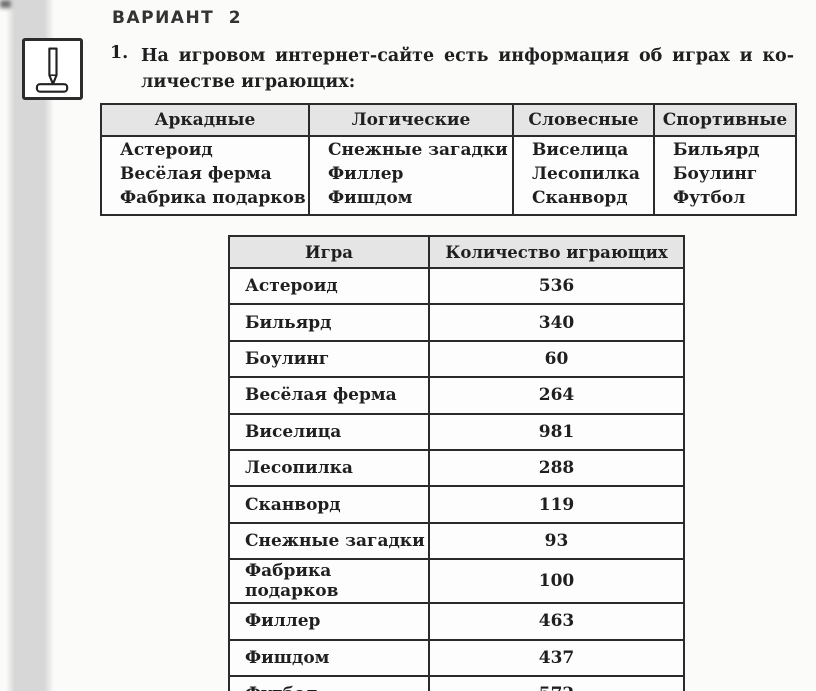  What do you see at coordinates (329, 286) in the screenshot?
I see `game-name-cell: Астероид` at bounding box center [329, 286].